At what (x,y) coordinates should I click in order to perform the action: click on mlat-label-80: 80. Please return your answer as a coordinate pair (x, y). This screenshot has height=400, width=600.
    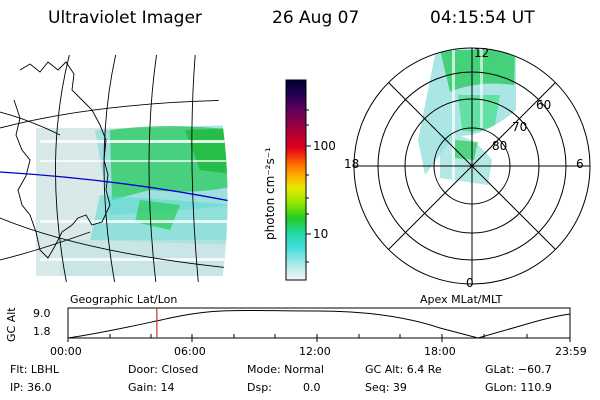
    Looking at the image, I should click on (500, 146).